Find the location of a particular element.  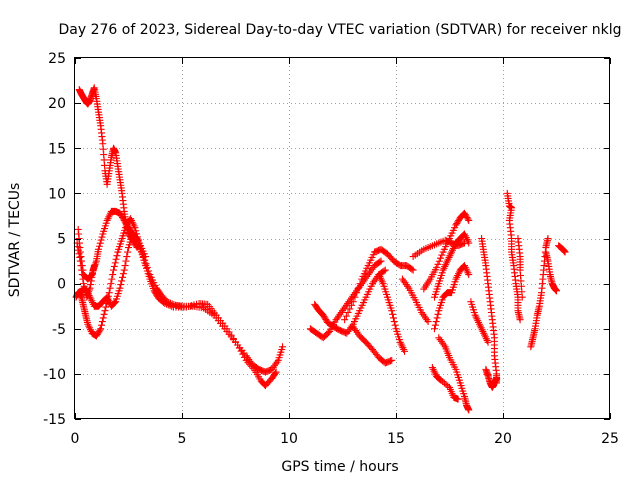

x-tick-label: 20 is located at coordinates (503, 439).